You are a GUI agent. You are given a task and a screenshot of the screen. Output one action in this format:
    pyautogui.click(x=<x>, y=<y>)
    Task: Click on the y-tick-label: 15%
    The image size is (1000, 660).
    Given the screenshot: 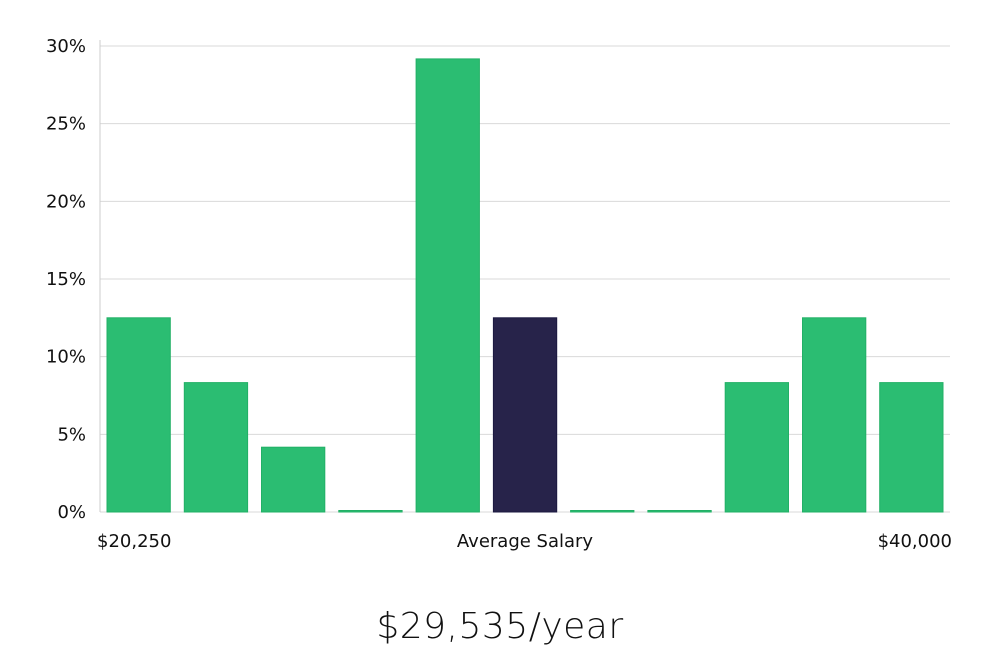 What is the action you would take?
    pyautogui.click(x=66, y=279)
    